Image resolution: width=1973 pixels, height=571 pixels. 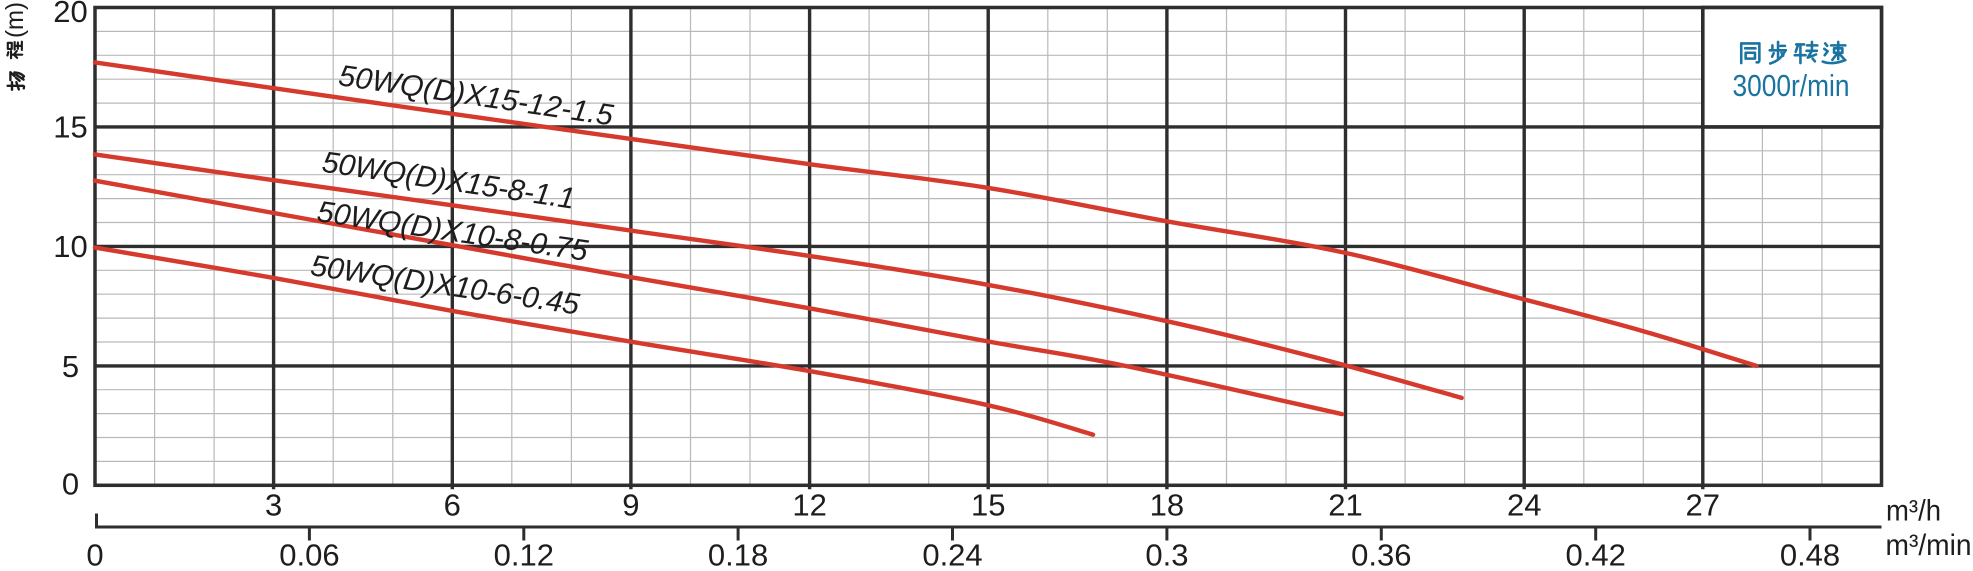 I want to click on svg-text: 9, so click(x=630, y=505).